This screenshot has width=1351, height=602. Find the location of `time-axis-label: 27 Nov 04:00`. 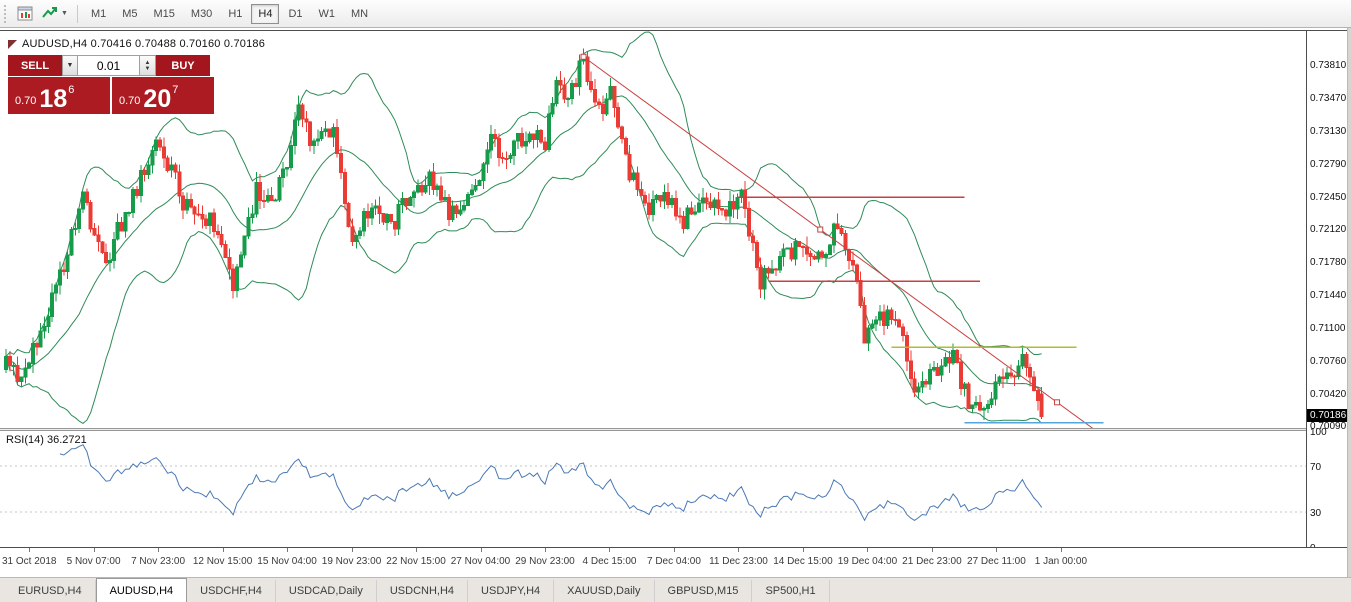

time-axis-label: 27 Nov 04:00 is located at coordinates (480, 561).